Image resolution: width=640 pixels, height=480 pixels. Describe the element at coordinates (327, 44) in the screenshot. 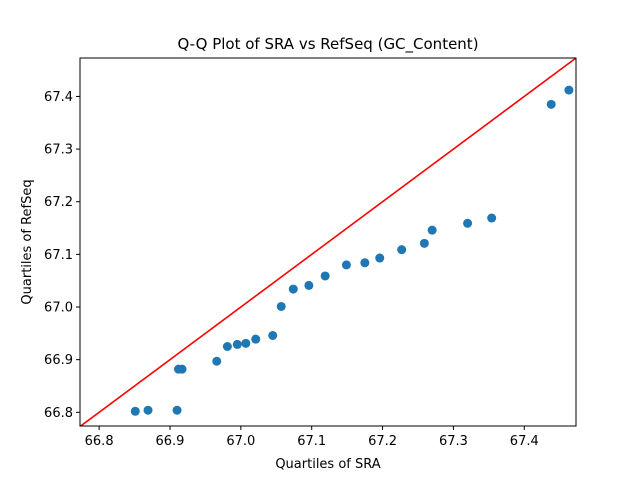

I see `chart-title: Q-Q Plot of SRA vs RefSeq (GC_Content)` at that location.